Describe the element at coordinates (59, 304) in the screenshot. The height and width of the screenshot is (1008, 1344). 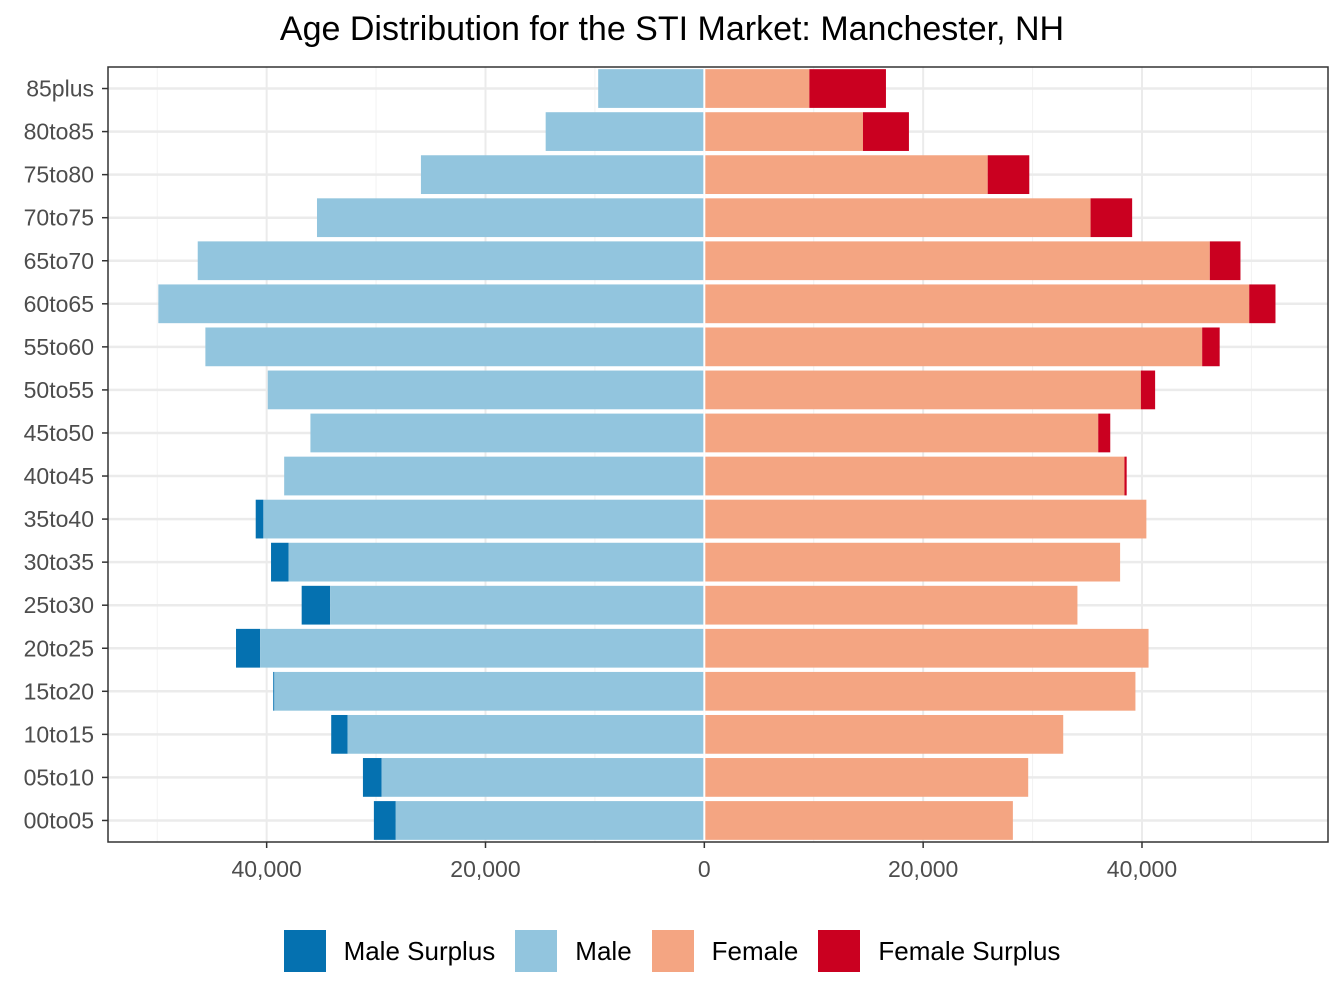
I see `y-tick-label: 60to65` at that location.